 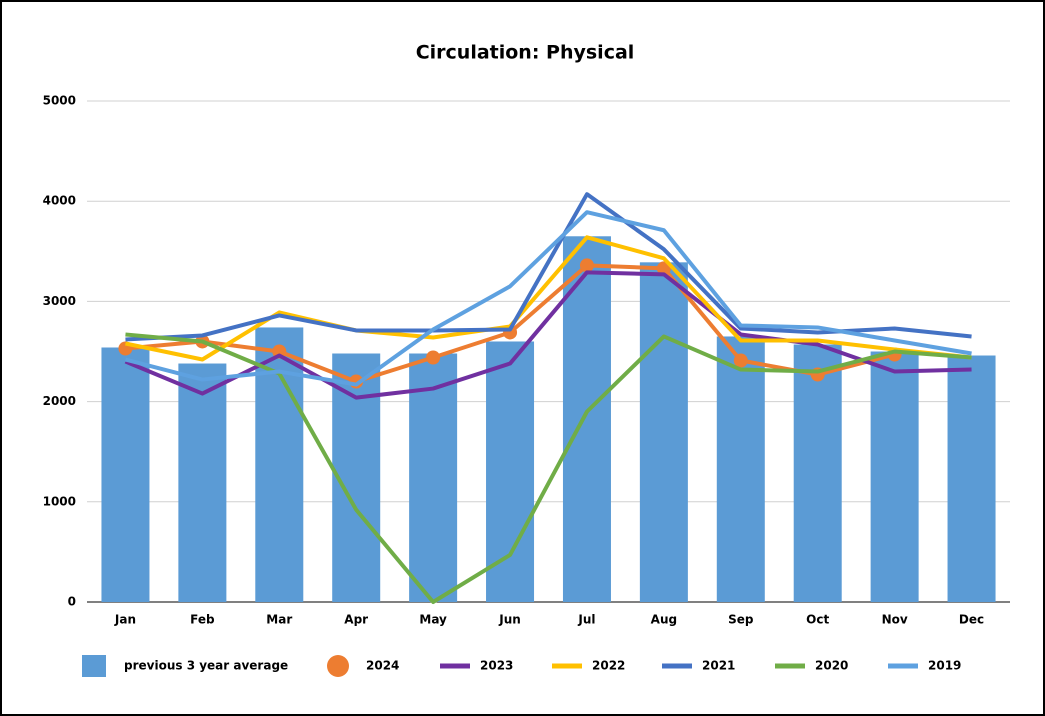 What do you see at coordinates (741, 620) in the screenshot?
I see `x-tick-label: Sep` at bounding box center [741, 620].